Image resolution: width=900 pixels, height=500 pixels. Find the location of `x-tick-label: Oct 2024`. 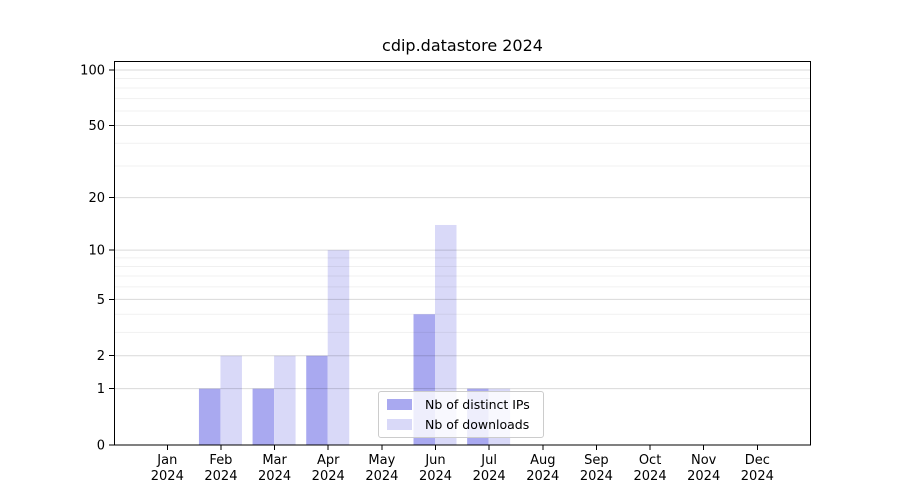

x-tick-label: Oct 2024 is located at coordinates (650, 468).